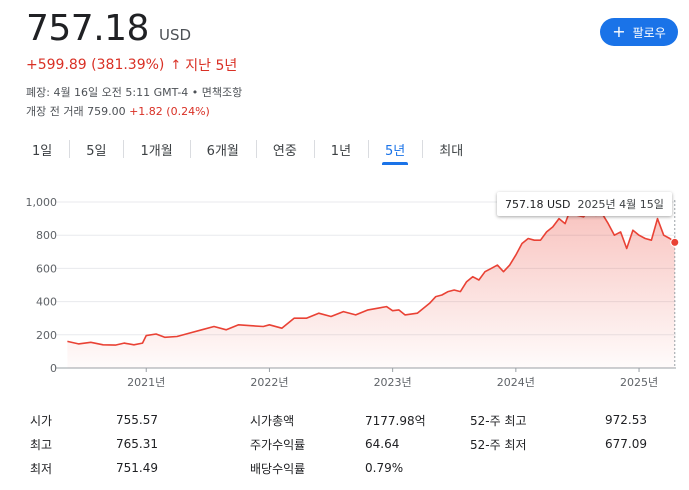  I want to click on range-tabs: 1일 5일 1개월 6개월 연중 1년 5년 최대, so click(253, 150).